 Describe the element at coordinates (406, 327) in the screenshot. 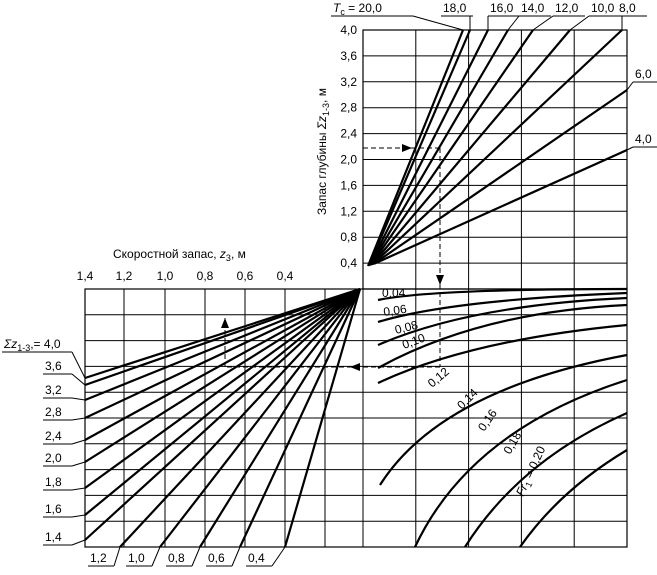

I see `curve-label: 0,08` at that location.